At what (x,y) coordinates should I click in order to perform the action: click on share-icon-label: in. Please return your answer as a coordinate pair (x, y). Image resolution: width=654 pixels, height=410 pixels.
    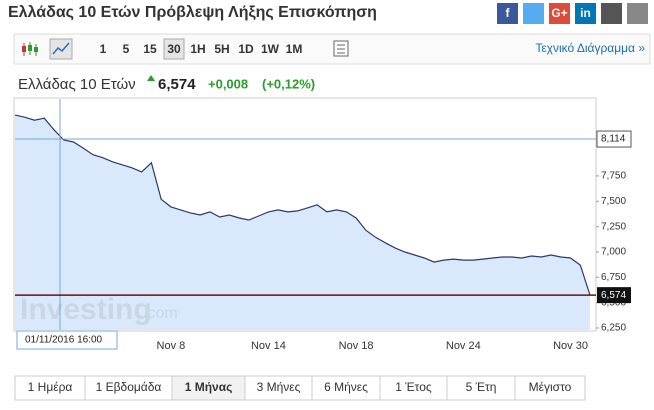
    Looking at the image, I should click on (585, 13).